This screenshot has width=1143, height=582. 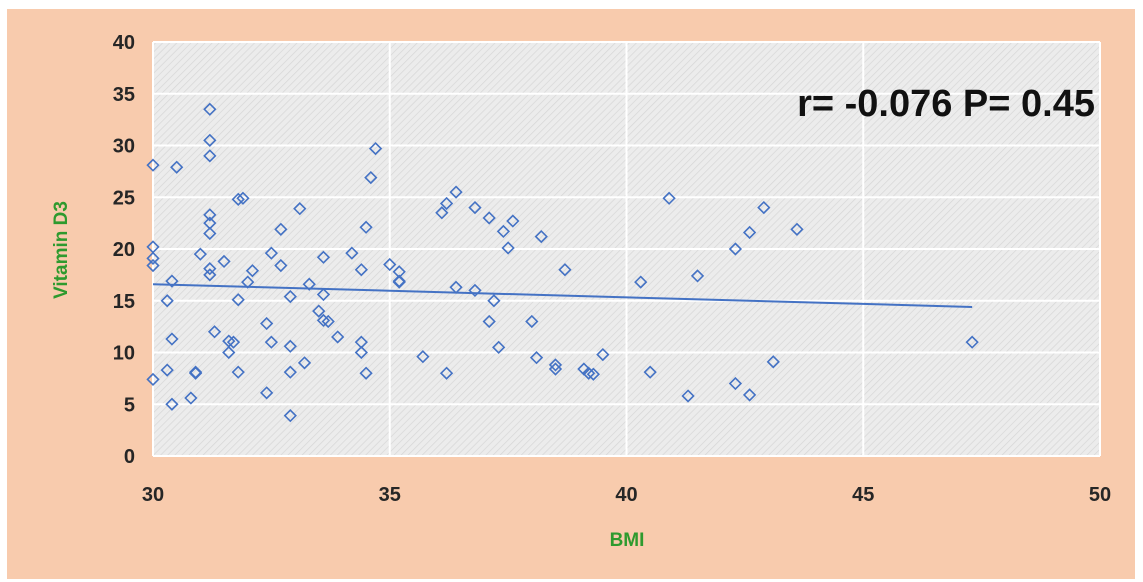 I want to click on y-tick-label: 40, so click(x=124, y=43).